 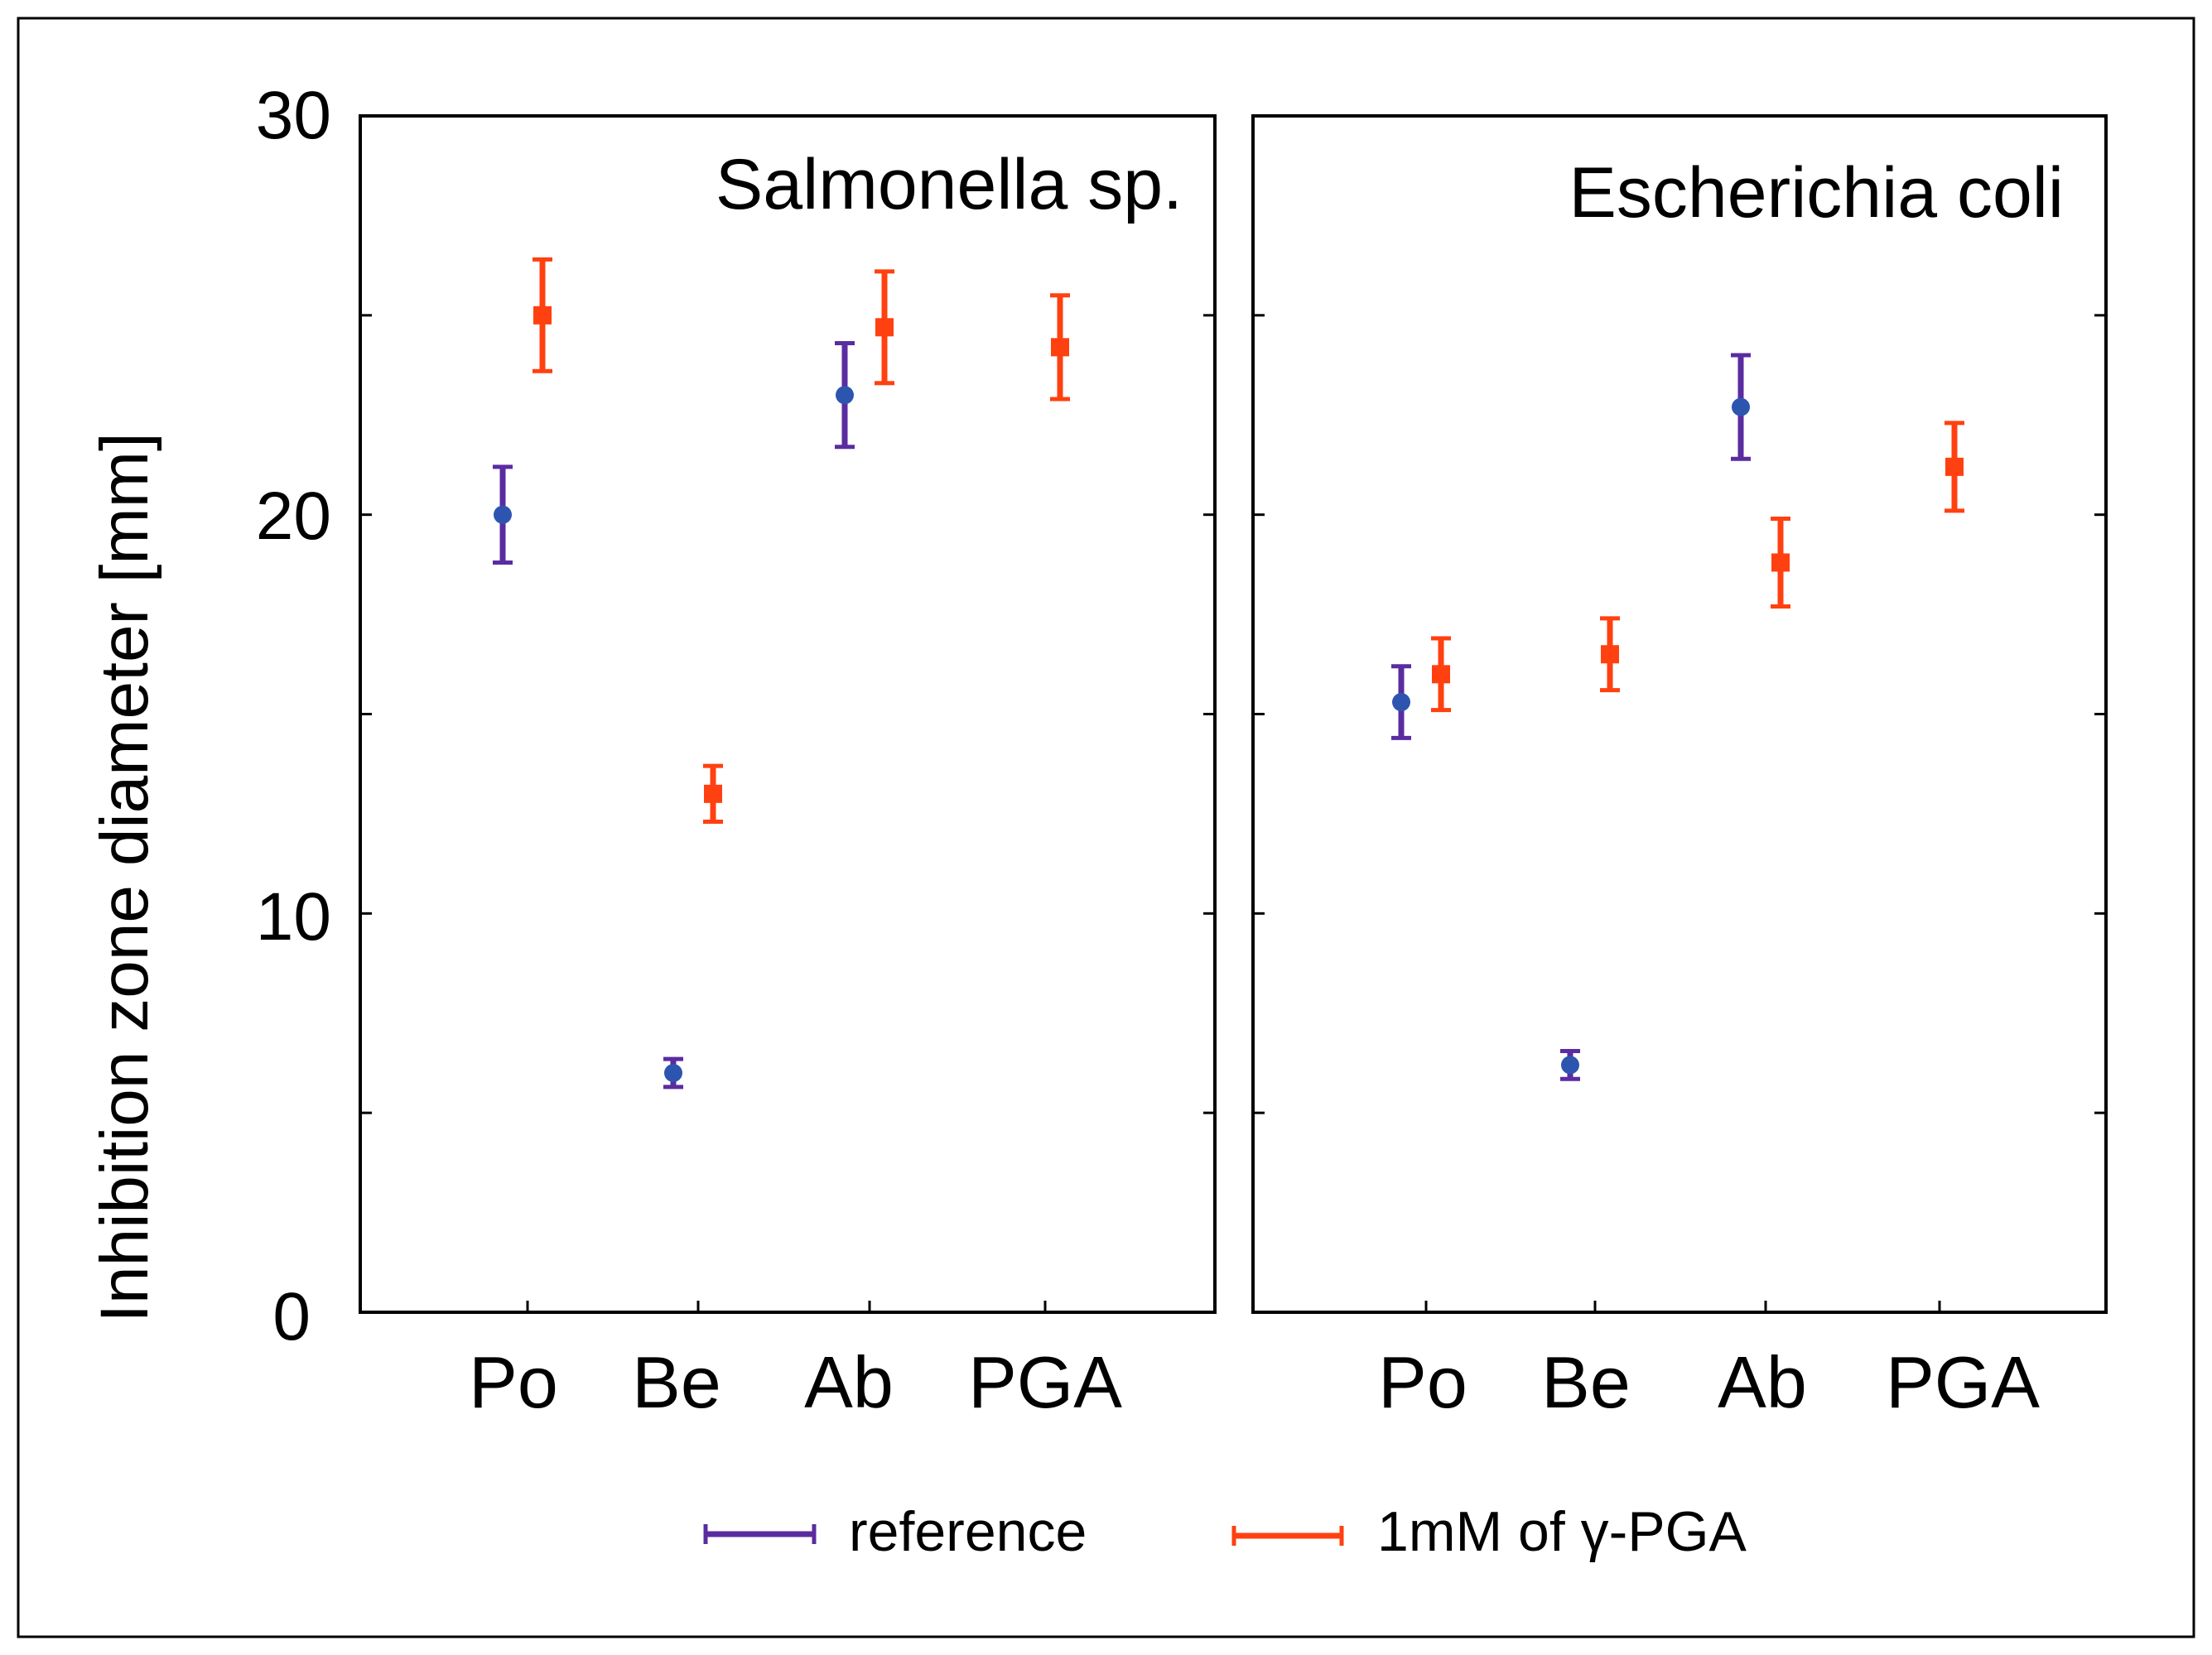 I want to click on y-tick-label-10: 10, so click(x=293, y=917).